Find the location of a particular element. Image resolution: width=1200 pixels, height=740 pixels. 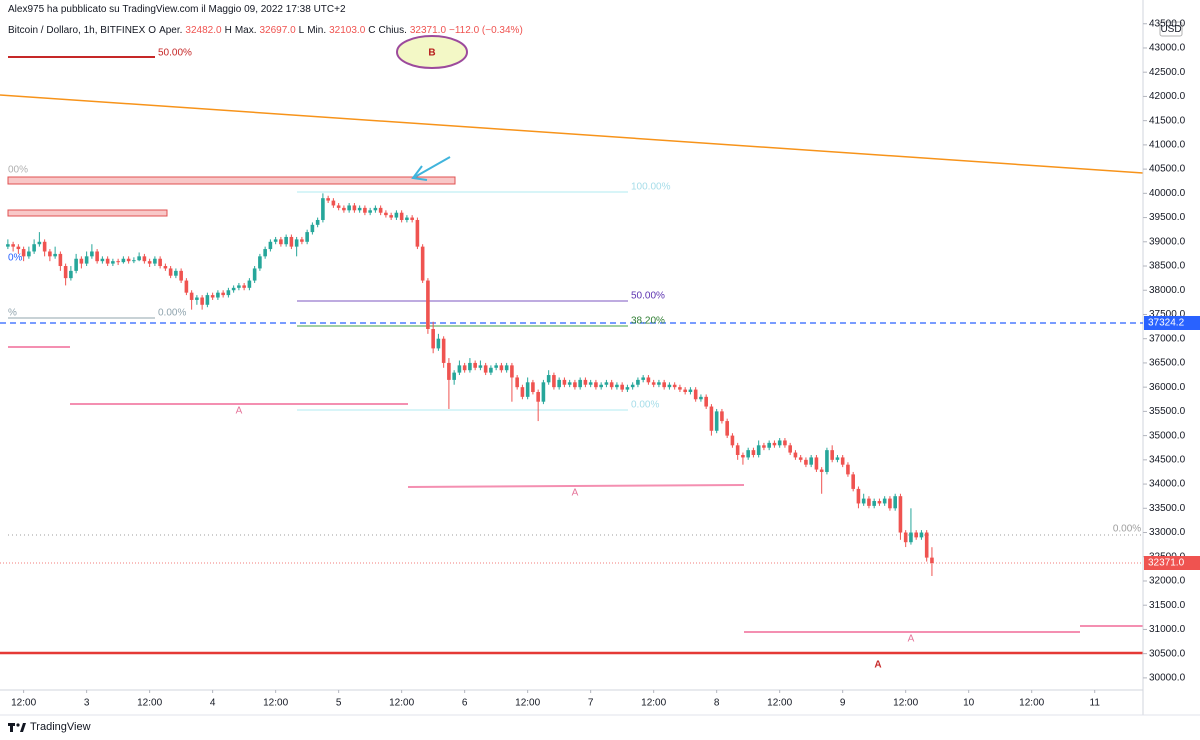

annotation: B is located at coordinates (431, 53).